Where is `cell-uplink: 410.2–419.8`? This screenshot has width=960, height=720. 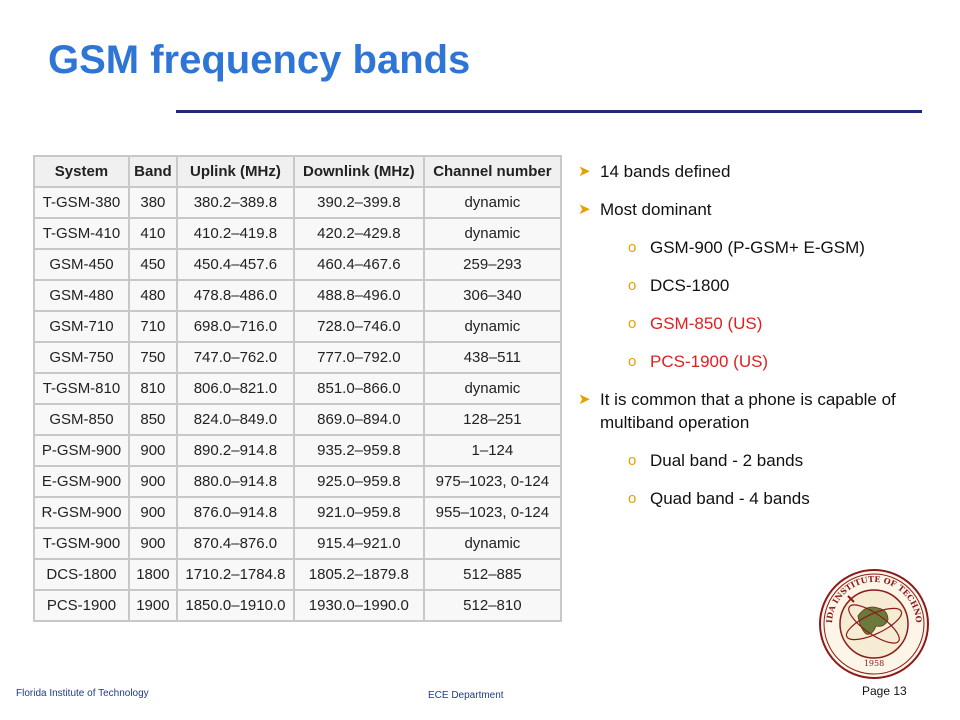 cell-uplink: 410.2–419.8 is located at coordinates (235, 233).